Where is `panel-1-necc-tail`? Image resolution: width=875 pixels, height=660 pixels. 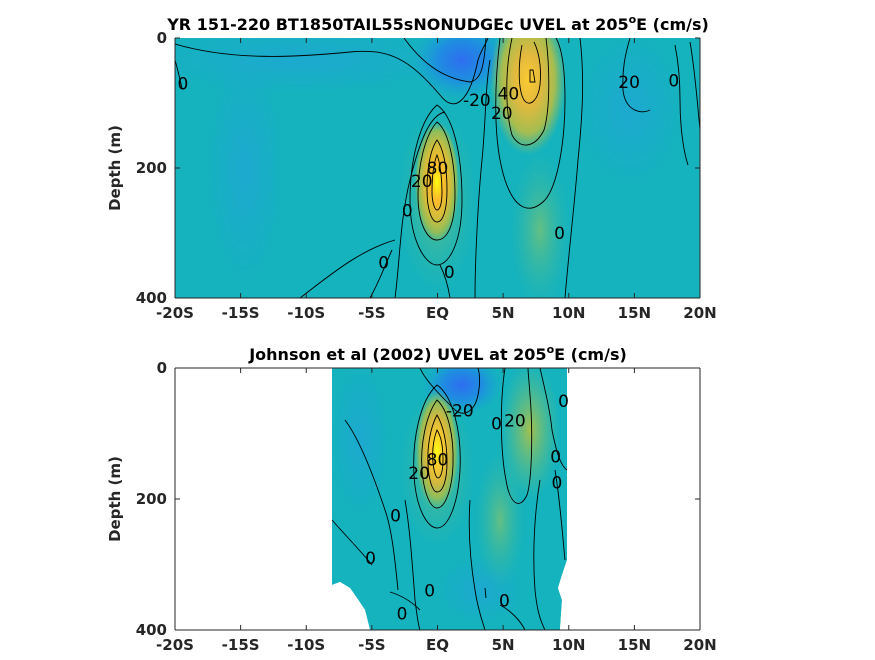 panel-1-necc-tail is located at coordinates (540, 224).